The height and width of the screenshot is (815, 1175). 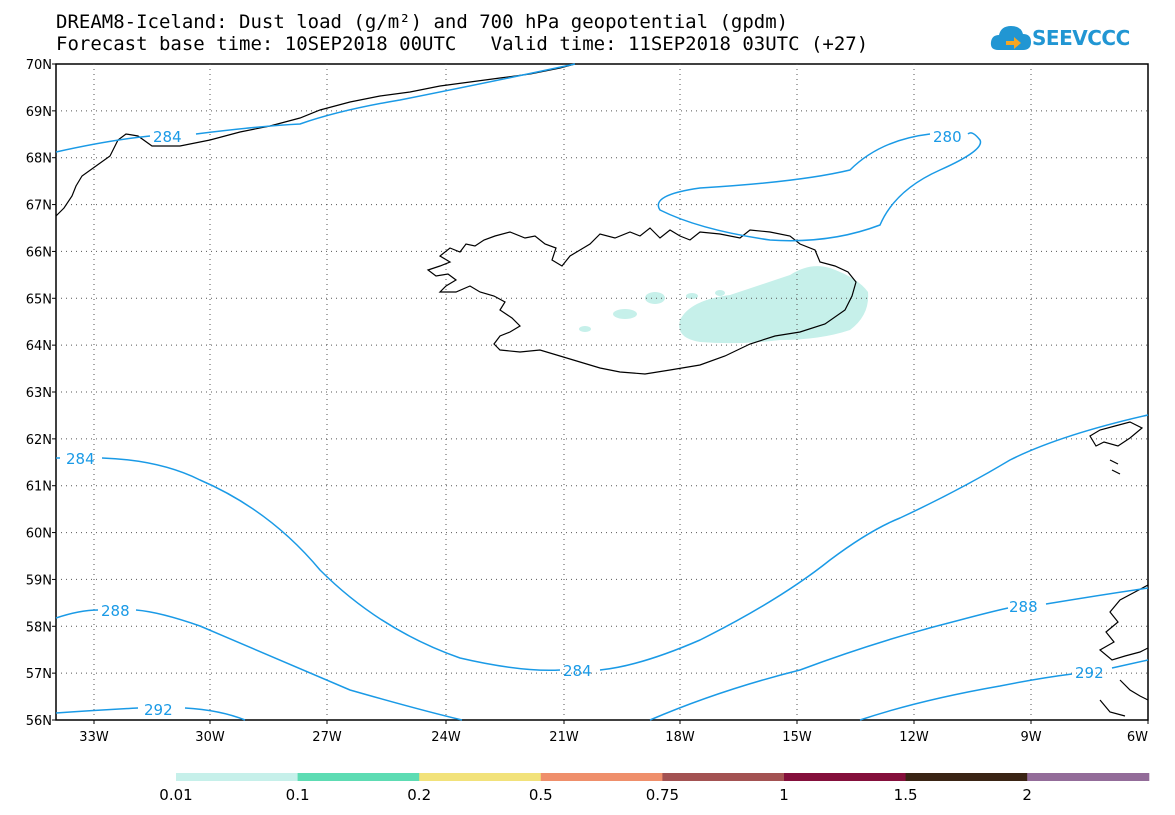 What do you see at coordinates (39, 721) in the screenshot?
I see `latitude-label: 56N` at bounding box center [39, 721].